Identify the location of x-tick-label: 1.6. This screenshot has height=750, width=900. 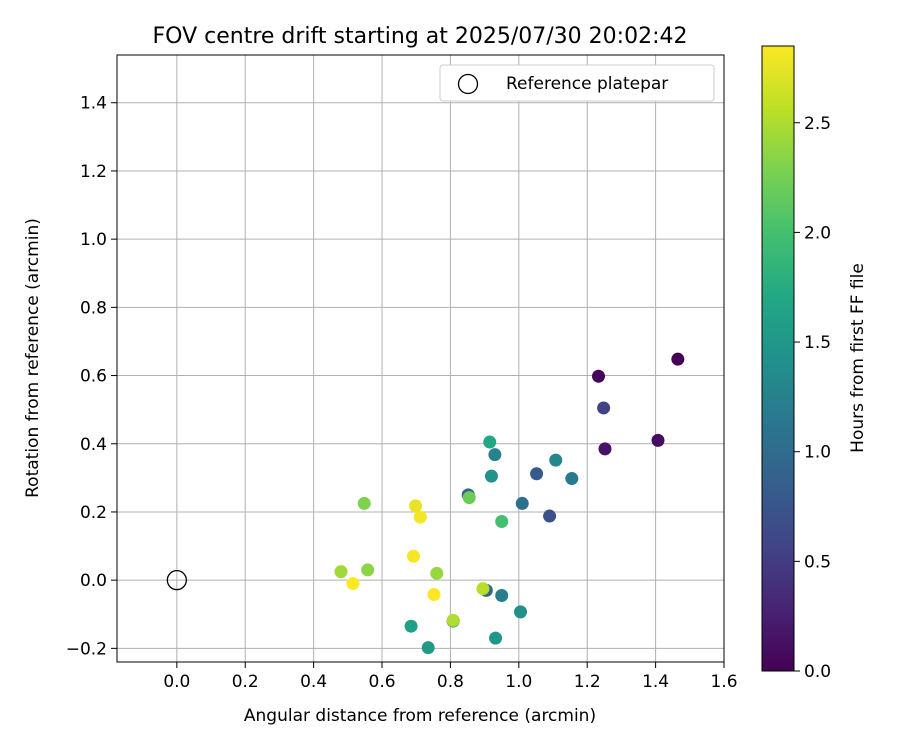
(723, 682).